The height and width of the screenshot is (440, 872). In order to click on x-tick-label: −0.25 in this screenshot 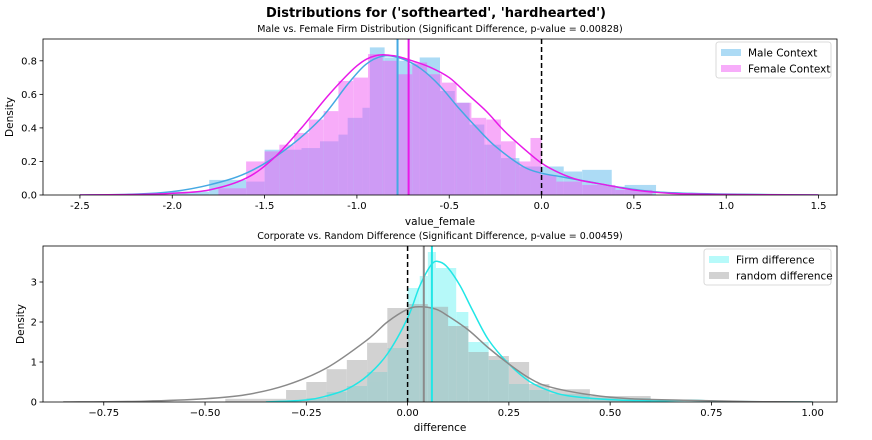, I will do `click(306, 413)`.